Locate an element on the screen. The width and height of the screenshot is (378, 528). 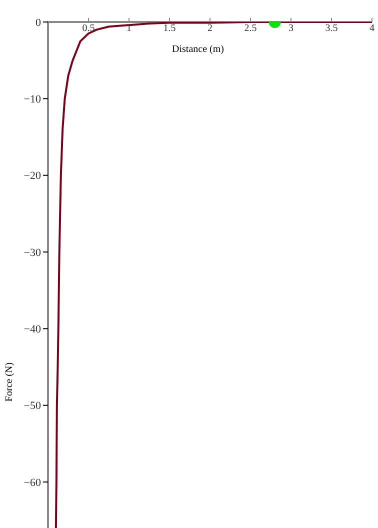
y-axis-title: Force (N) is located at coordinates (9, 382).